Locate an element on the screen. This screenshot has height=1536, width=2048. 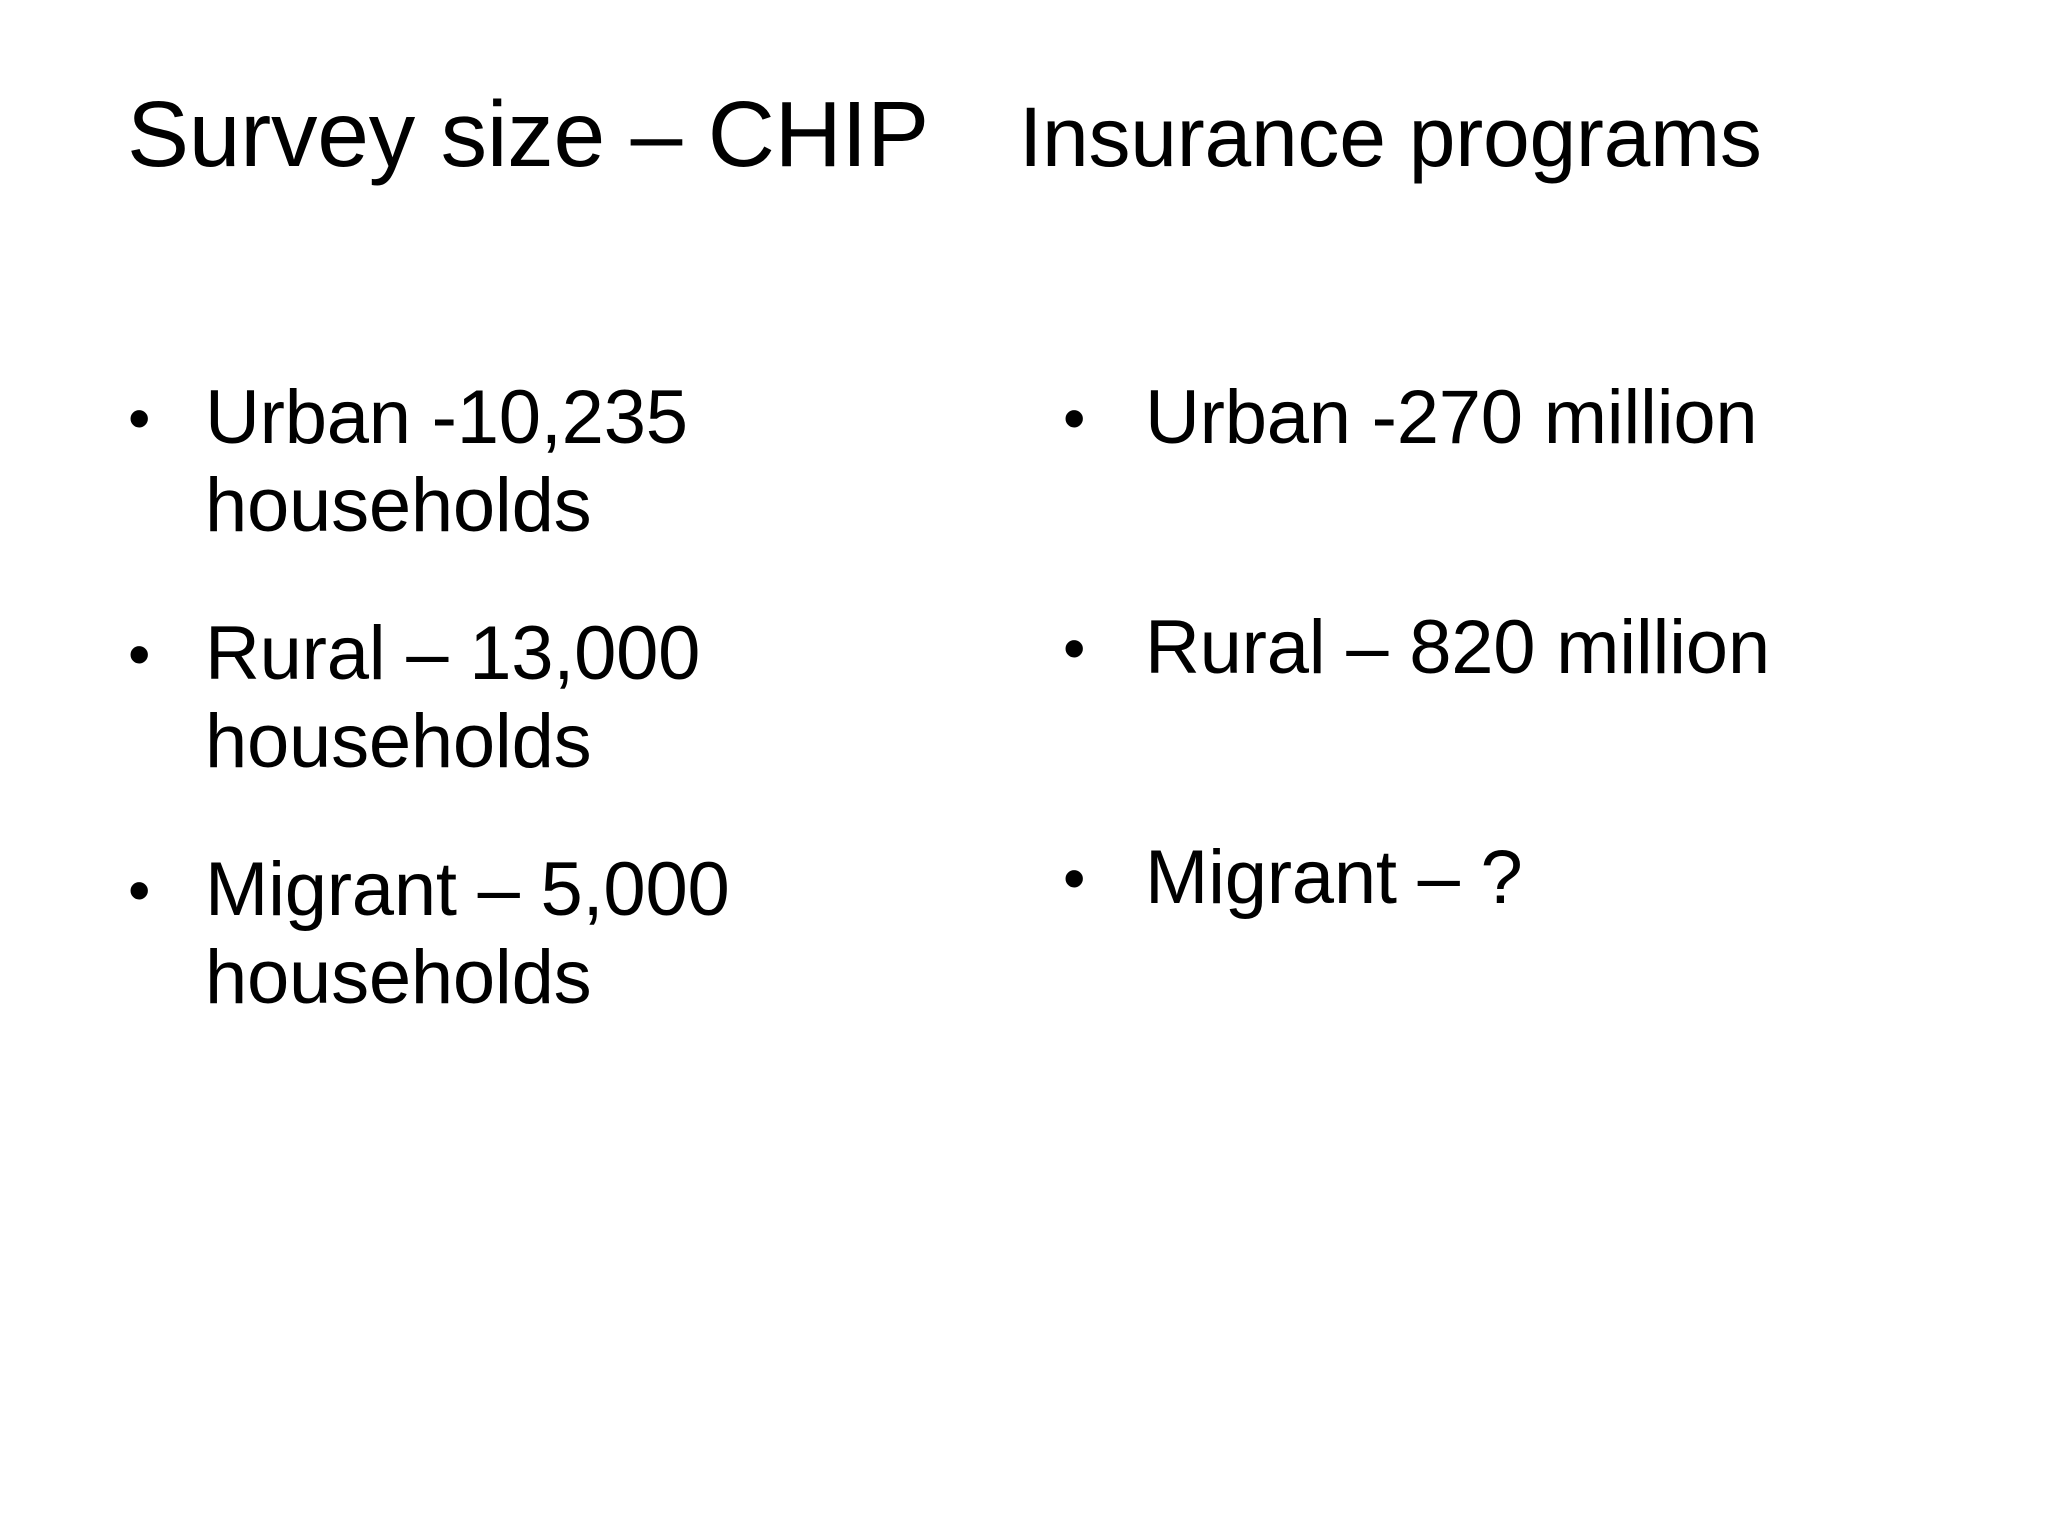
list-item: • Rural – 820 million is located at coordinates (1514, 648).